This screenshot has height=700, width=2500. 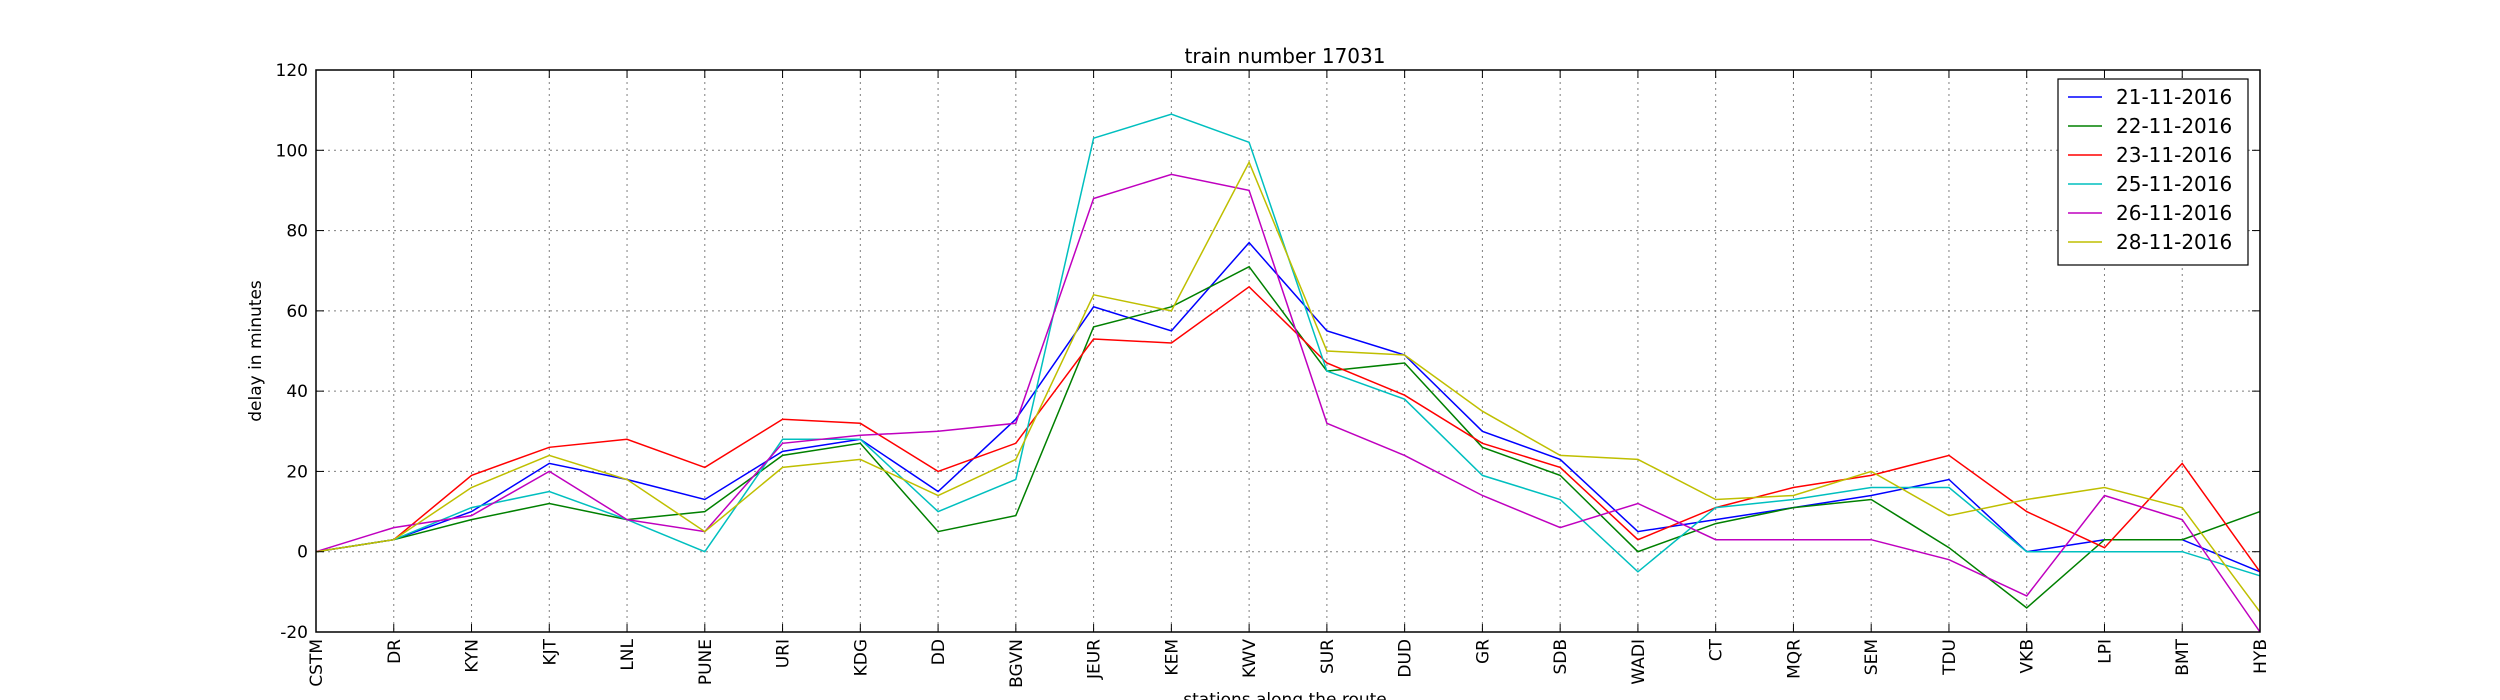 What do you see at coordinates (2174, 126) in the screenshot?
I see `legend-entry: 22-11-2016` at bounding box center [2174, 126].